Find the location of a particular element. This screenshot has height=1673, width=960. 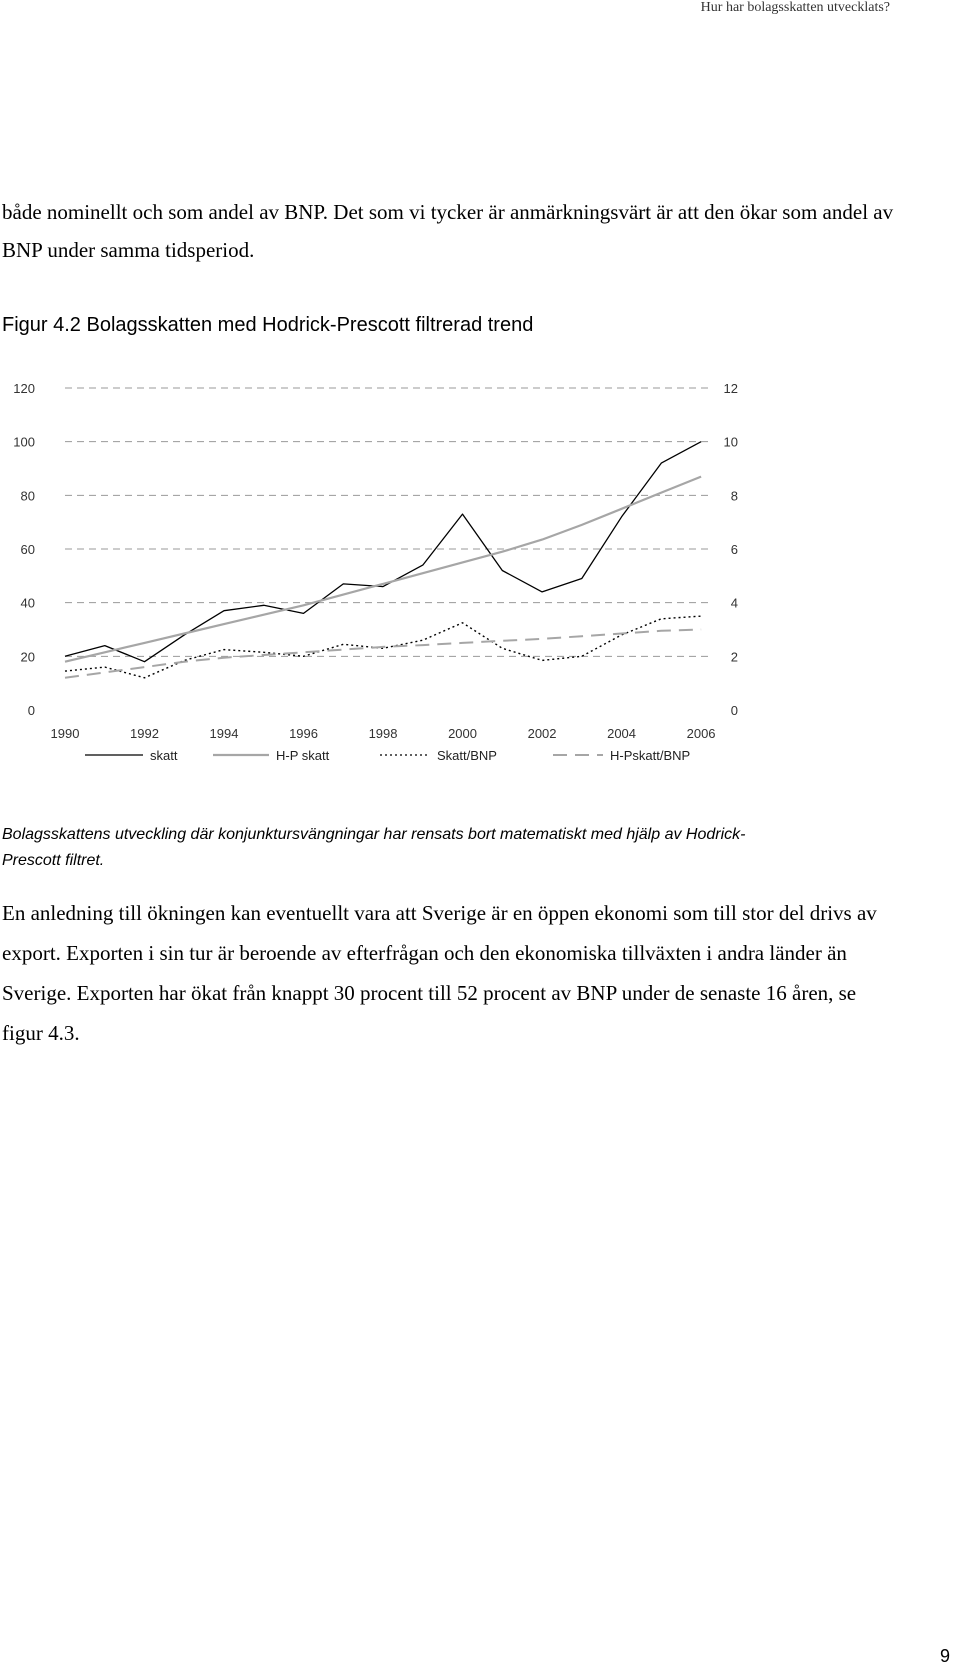

y-tick-right-2: 2 is located at coordinates (734, 656).